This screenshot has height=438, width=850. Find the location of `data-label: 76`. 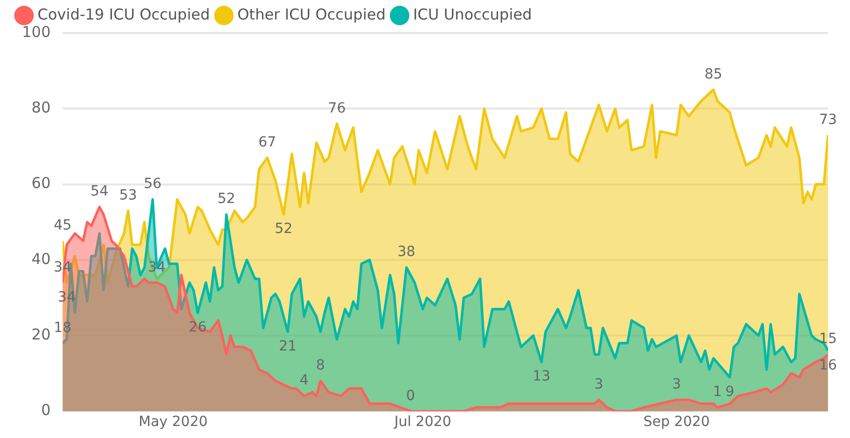

data-label: 76 is located at coordinates (337, 108).